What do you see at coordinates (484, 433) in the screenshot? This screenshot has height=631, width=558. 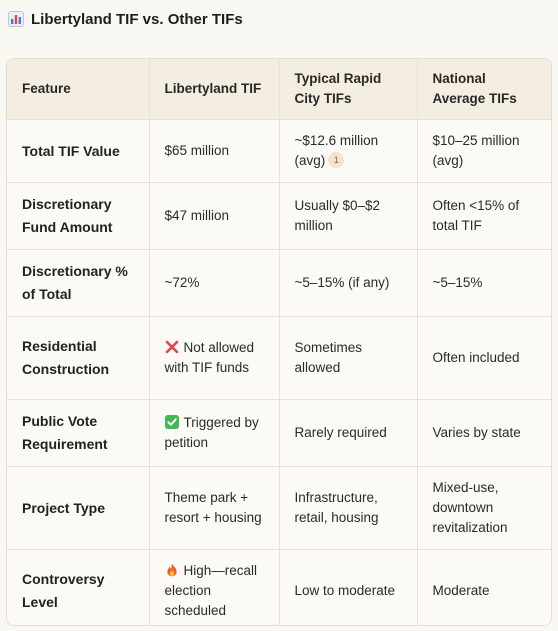 I see `cell-national: Varies by state` at bounding box center [484, 433].